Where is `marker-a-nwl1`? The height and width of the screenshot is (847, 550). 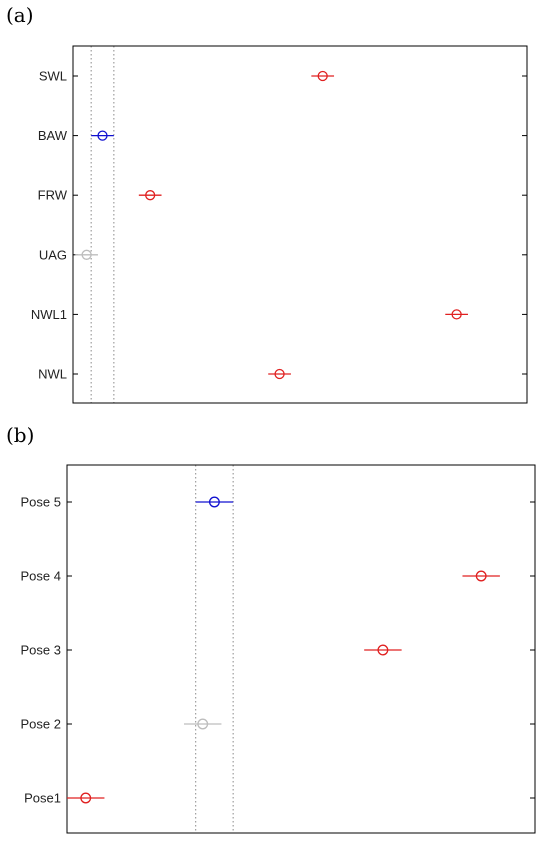 marker-a-nwl1 is located at coordinates (456, 314).